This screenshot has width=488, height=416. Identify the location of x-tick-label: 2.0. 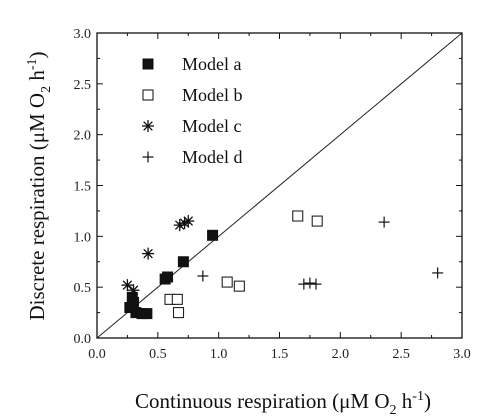
(341, 354).